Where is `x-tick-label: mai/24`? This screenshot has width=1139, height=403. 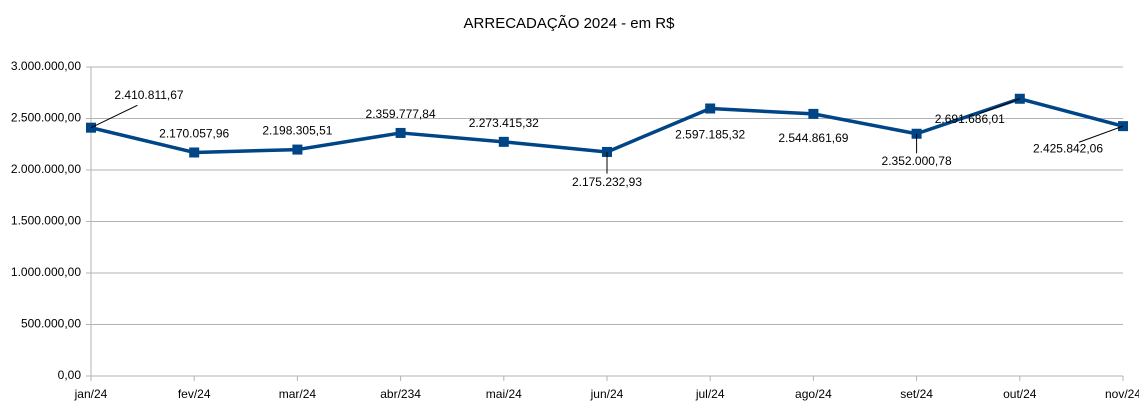 x-tick-label: mai/24 is located at coordinates (504, 394).